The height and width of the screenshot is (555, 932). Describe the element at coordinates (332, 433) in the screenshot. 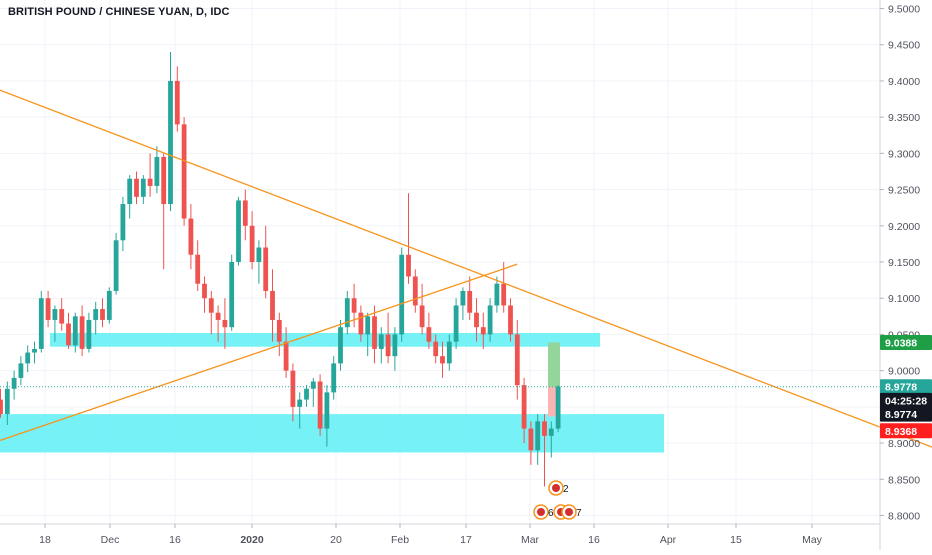

I see `support-zone` at that location.